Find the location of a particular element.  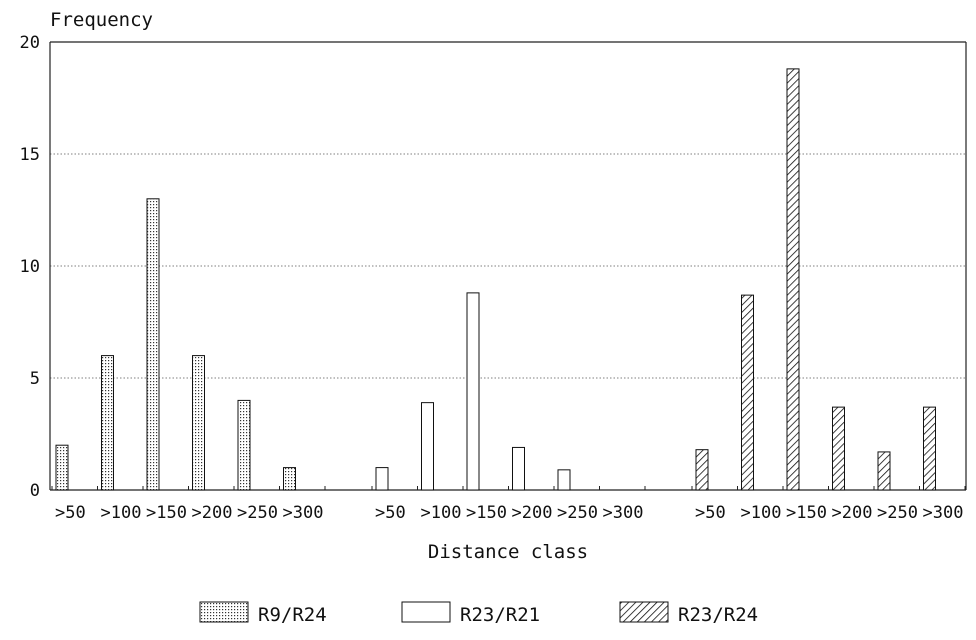

y-tick-label: 20 is located at coordinates (30, 43).